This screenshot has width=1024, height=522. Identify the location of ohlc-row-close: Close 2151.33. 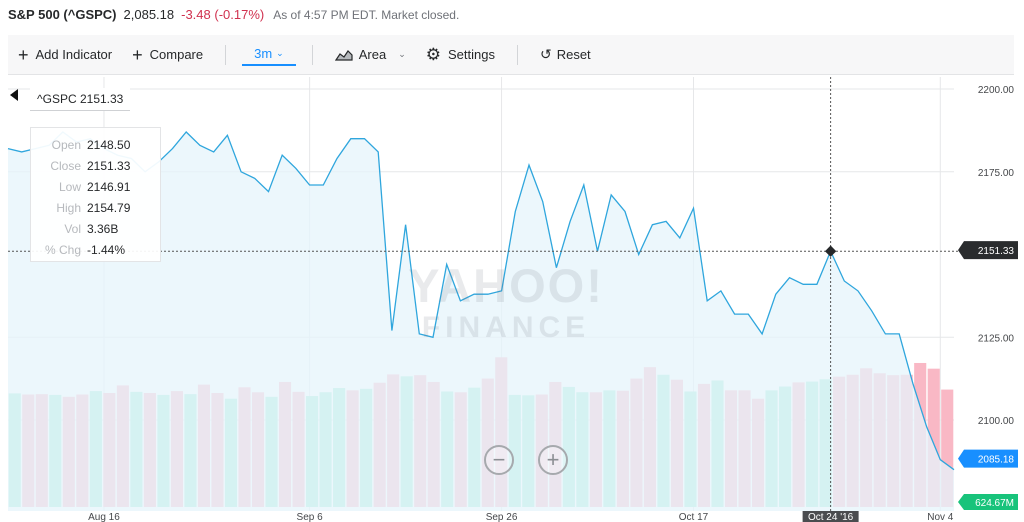
(95, 165).